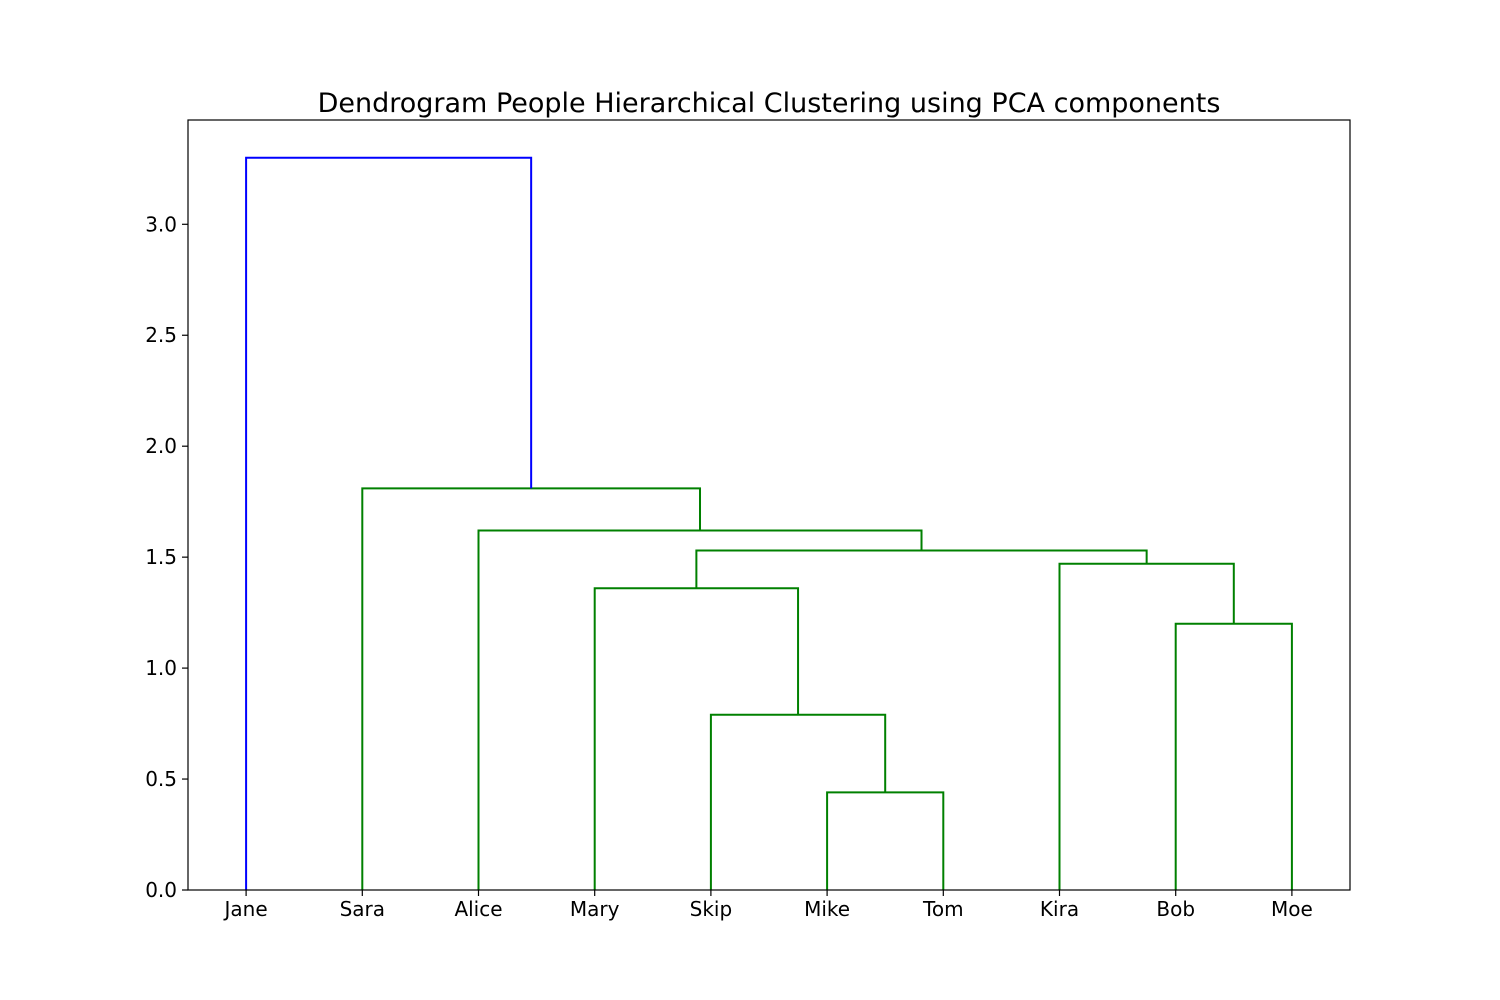 The width and height of the screenshot is (1500, 1000). I want to click on leaf-label-mary: Mary, so click(595, 909).